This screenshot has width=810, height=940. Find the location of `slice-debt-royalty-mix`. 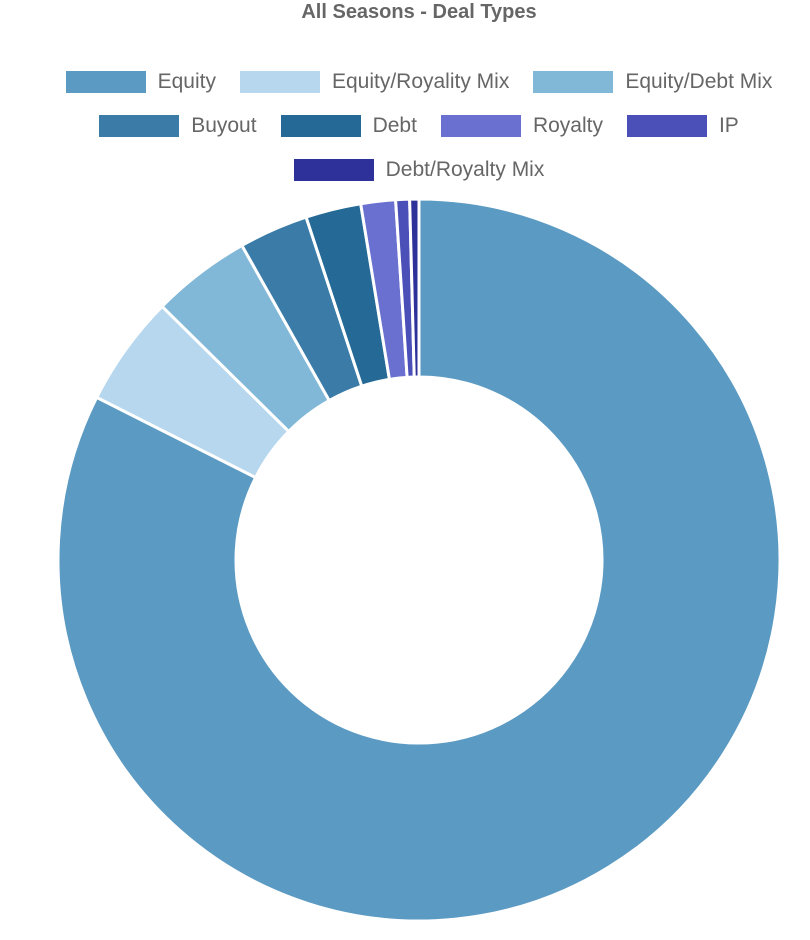

slice-debt-royalty-mix is located at coordinates (414, 288).